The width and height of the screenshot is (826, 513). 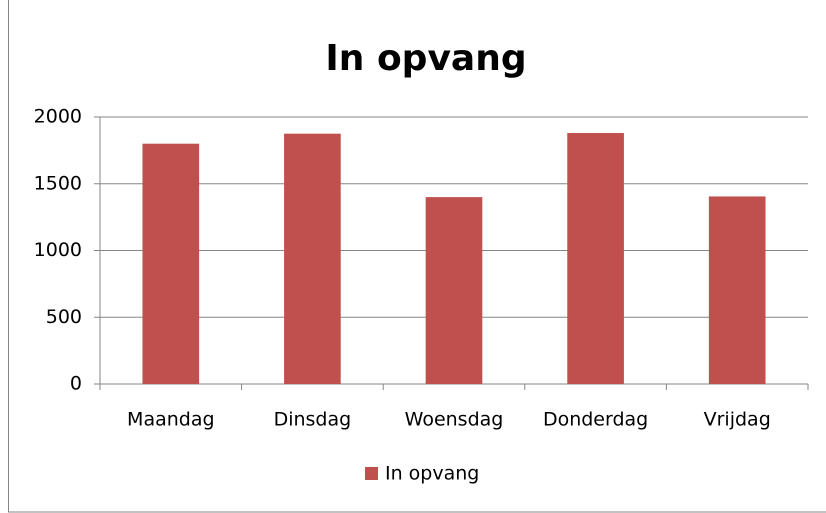 I want to click on y-tick-label: 1000, so click(x=58, y=250).